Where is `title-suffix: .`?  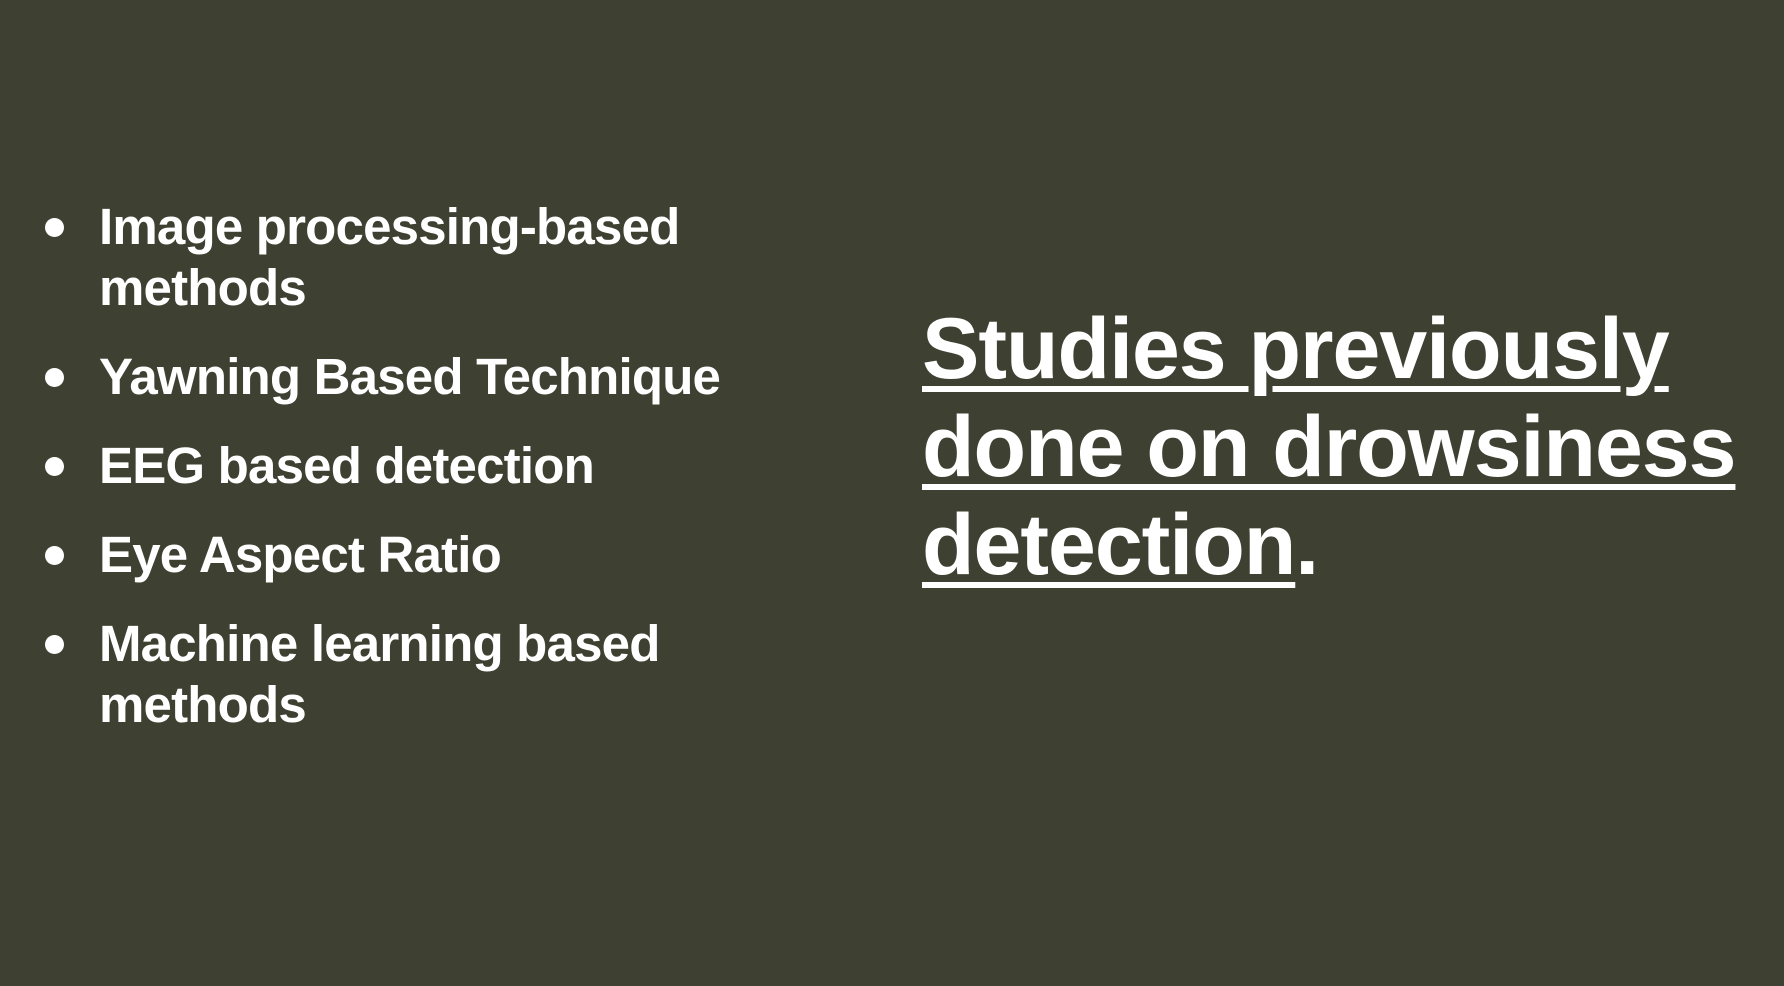
title-suffix: . is located at coordinates (1307, 545).